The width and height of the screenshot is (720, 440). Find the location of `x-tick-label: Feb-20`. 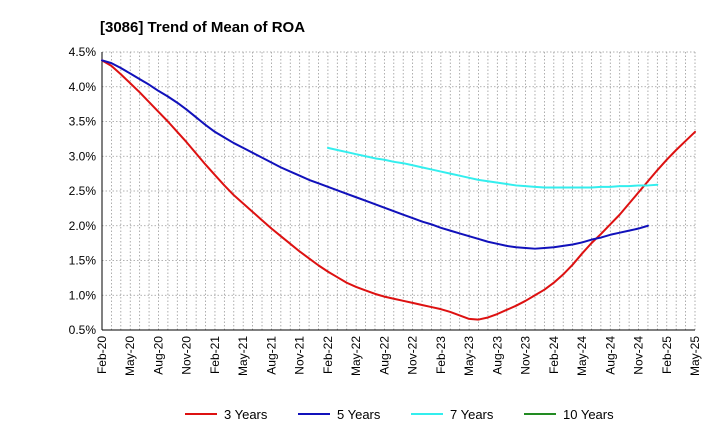

x-tick-label: Feb-20 is located at coordinates (102, 355).